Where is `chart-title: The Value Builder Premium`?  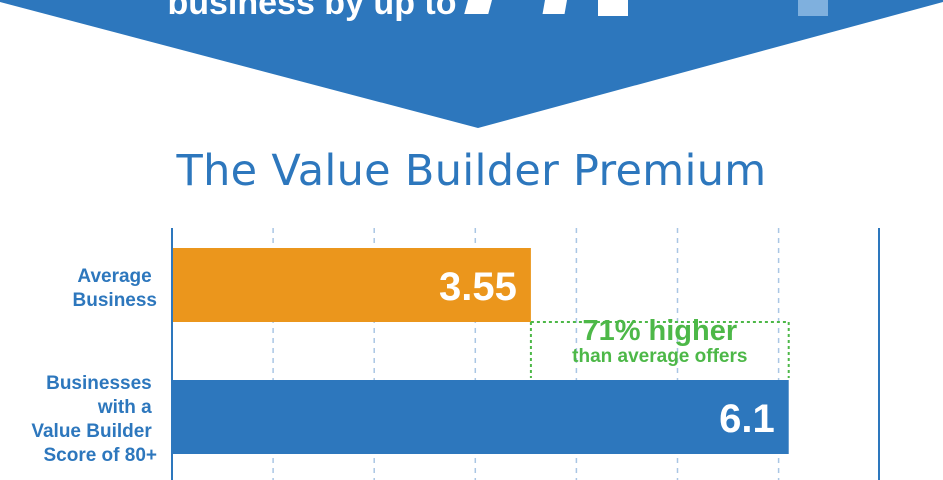 chart-title: The Value Builder Premium is located at coordinates (471, 171).